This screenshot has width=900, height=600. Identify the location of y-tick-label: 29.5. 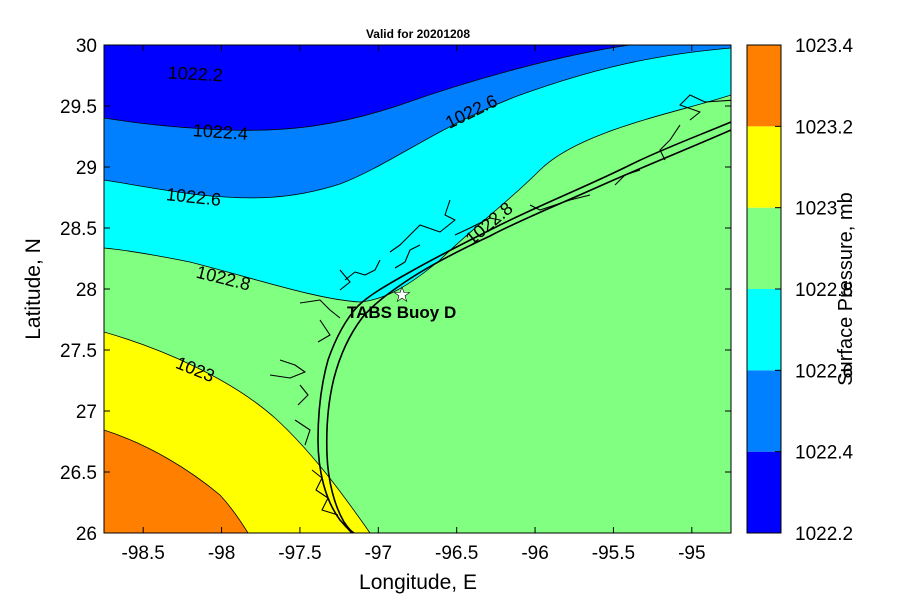
(78, 107).